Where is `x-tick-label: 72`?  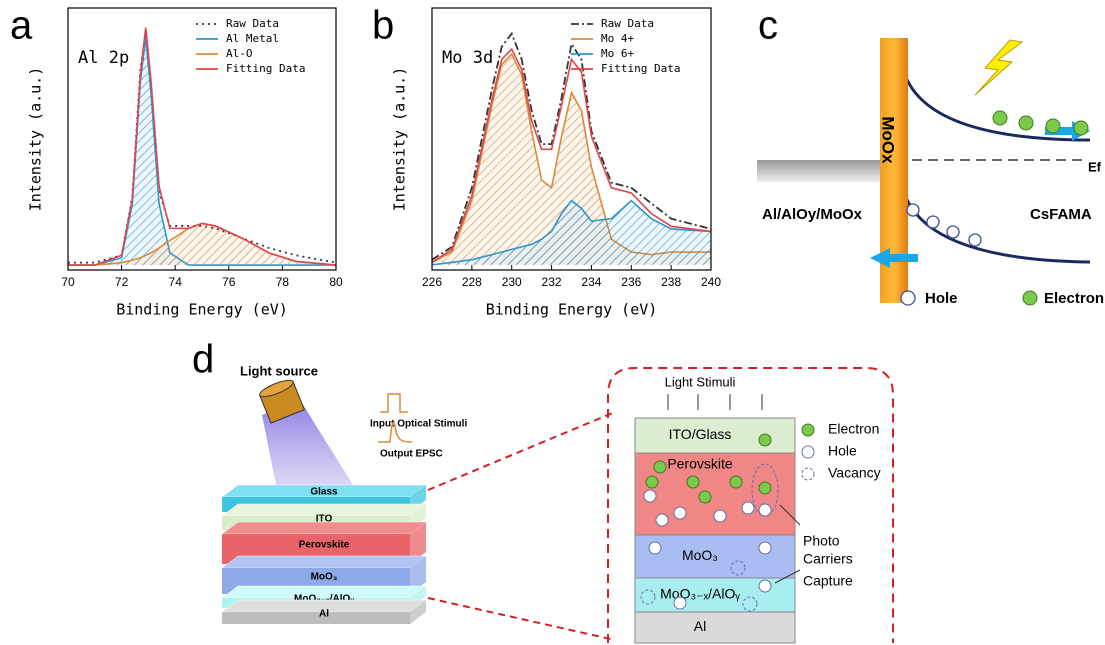 x-tick-label: 72 is located at coordinates (122, 282).